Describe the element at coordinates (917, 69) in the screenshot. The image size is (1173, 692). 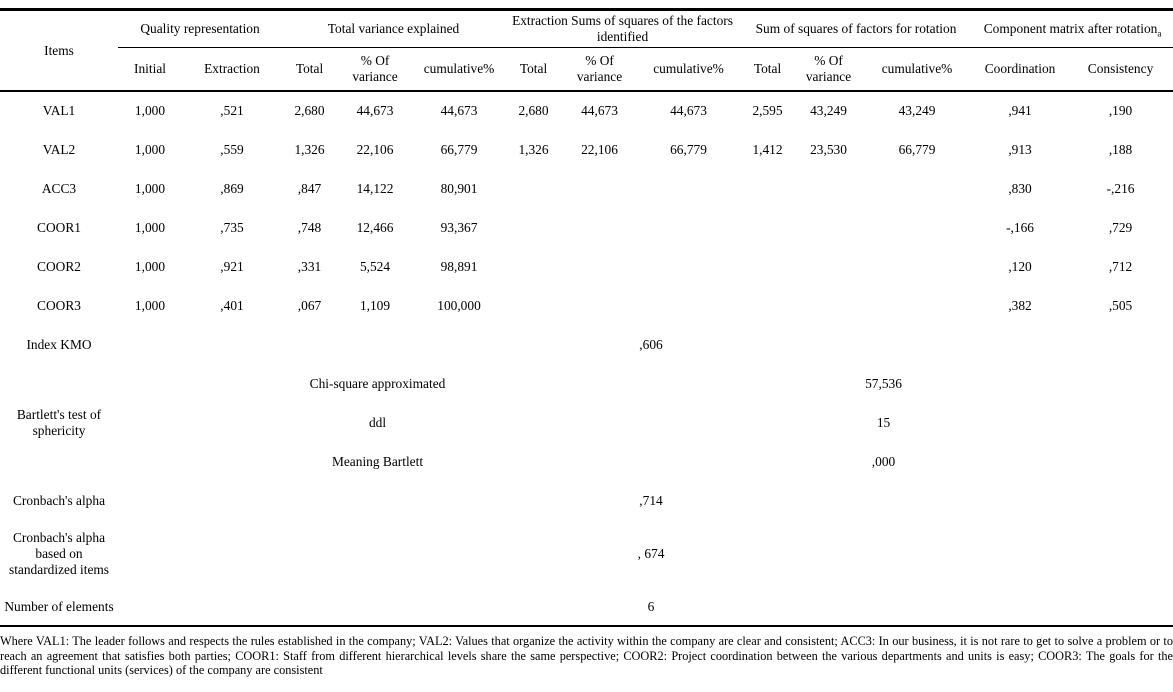
I see `column-header-rot-cumulative: cumulative%` at that location.